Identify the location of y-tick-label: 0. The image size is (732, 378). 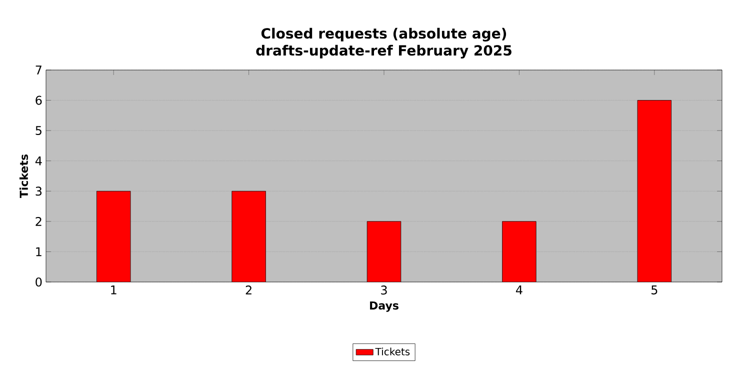
(39, 282).